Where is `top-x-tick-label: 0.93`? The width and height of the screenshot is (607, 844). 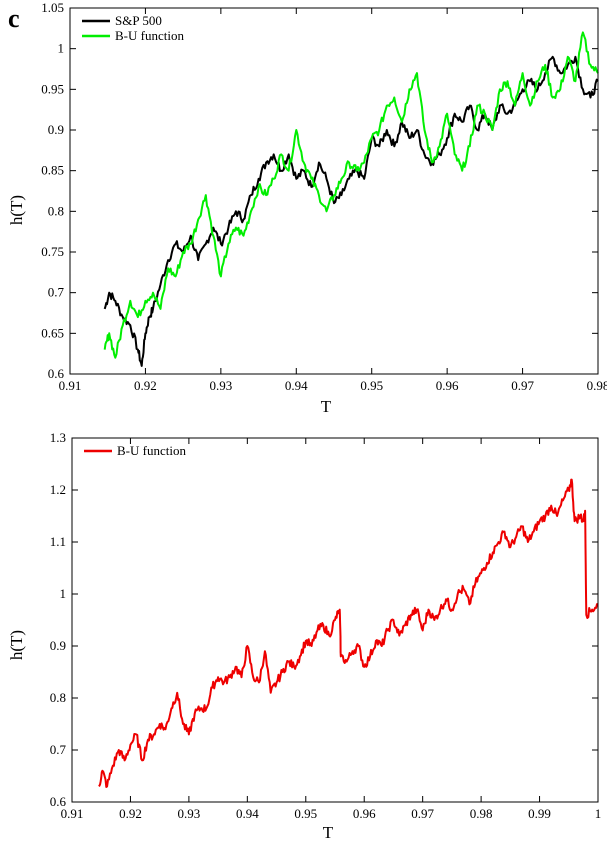
top-x-tick-label: 0.93 is located at coordinates (220, 385).